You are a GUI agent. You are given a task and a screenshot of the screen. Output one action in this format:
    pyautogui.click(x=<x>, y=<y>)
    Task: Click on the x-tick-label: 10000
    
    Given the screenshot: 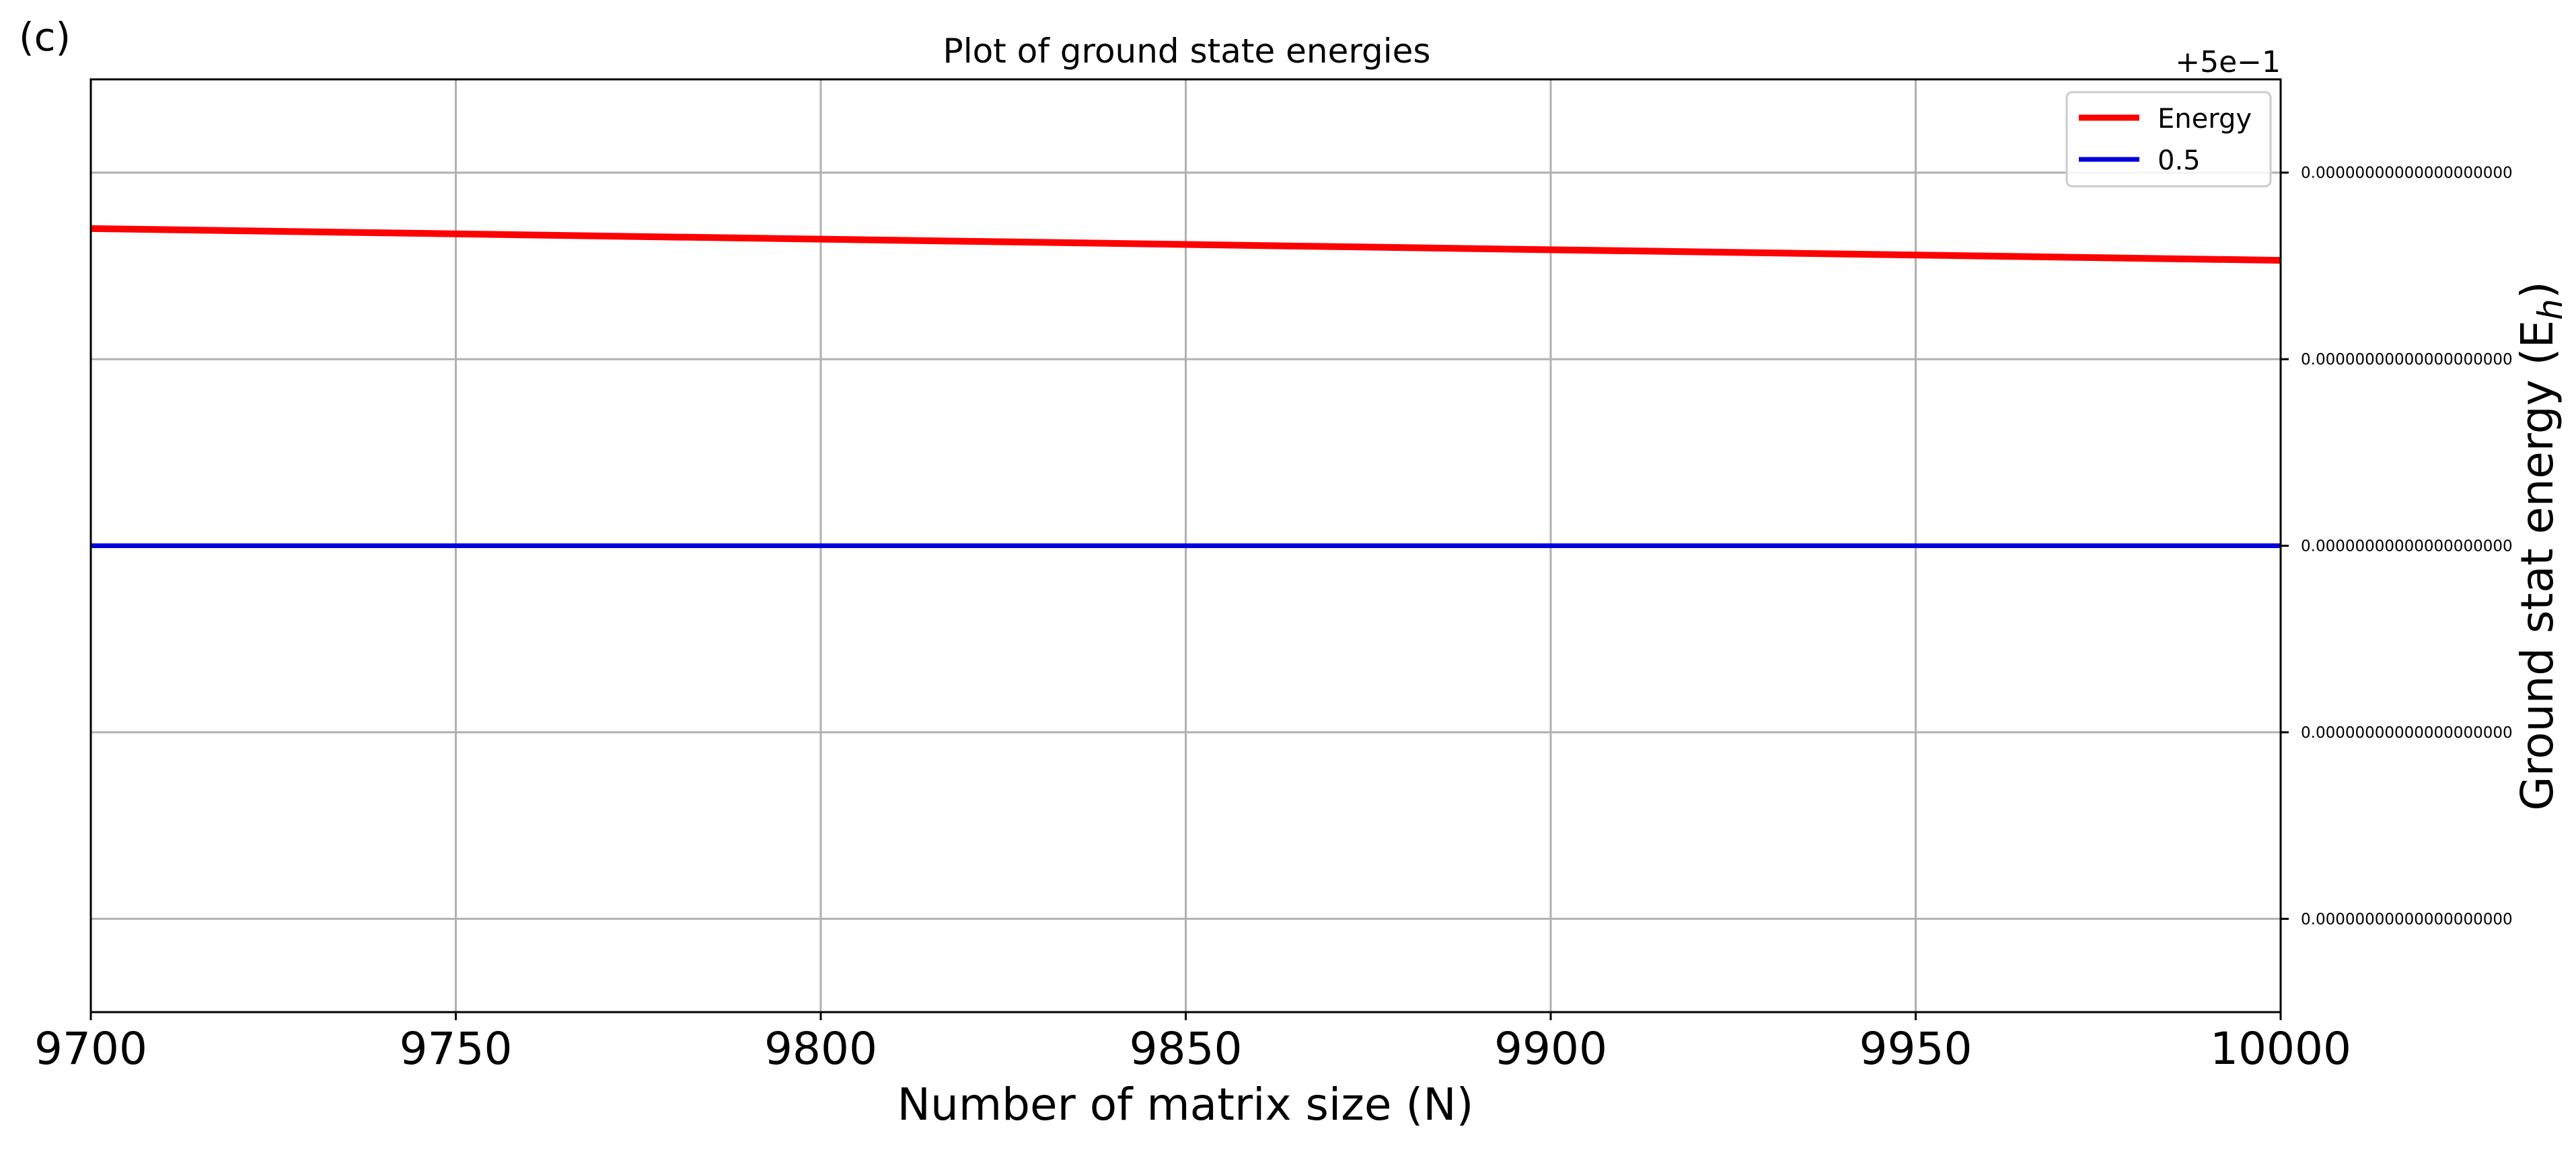 What is the action you would take?
    pyautogui.click(x=2280, y=1049)
    